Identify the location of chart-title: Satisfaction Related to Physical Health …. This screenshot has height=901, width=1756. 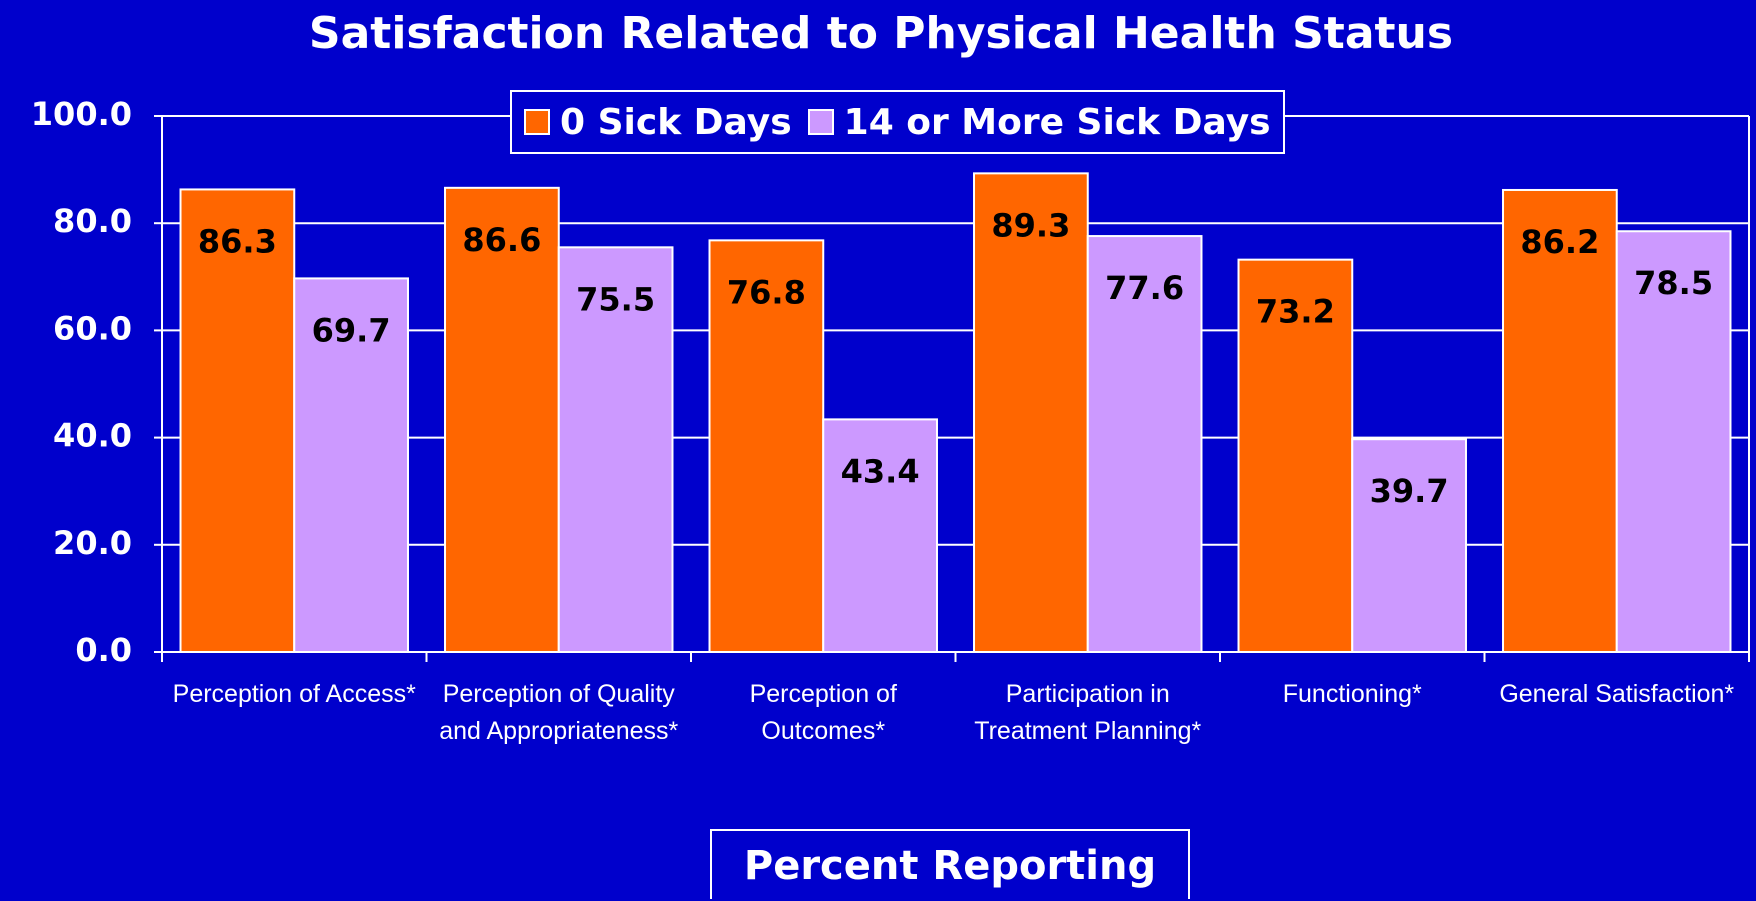
(881, 33).